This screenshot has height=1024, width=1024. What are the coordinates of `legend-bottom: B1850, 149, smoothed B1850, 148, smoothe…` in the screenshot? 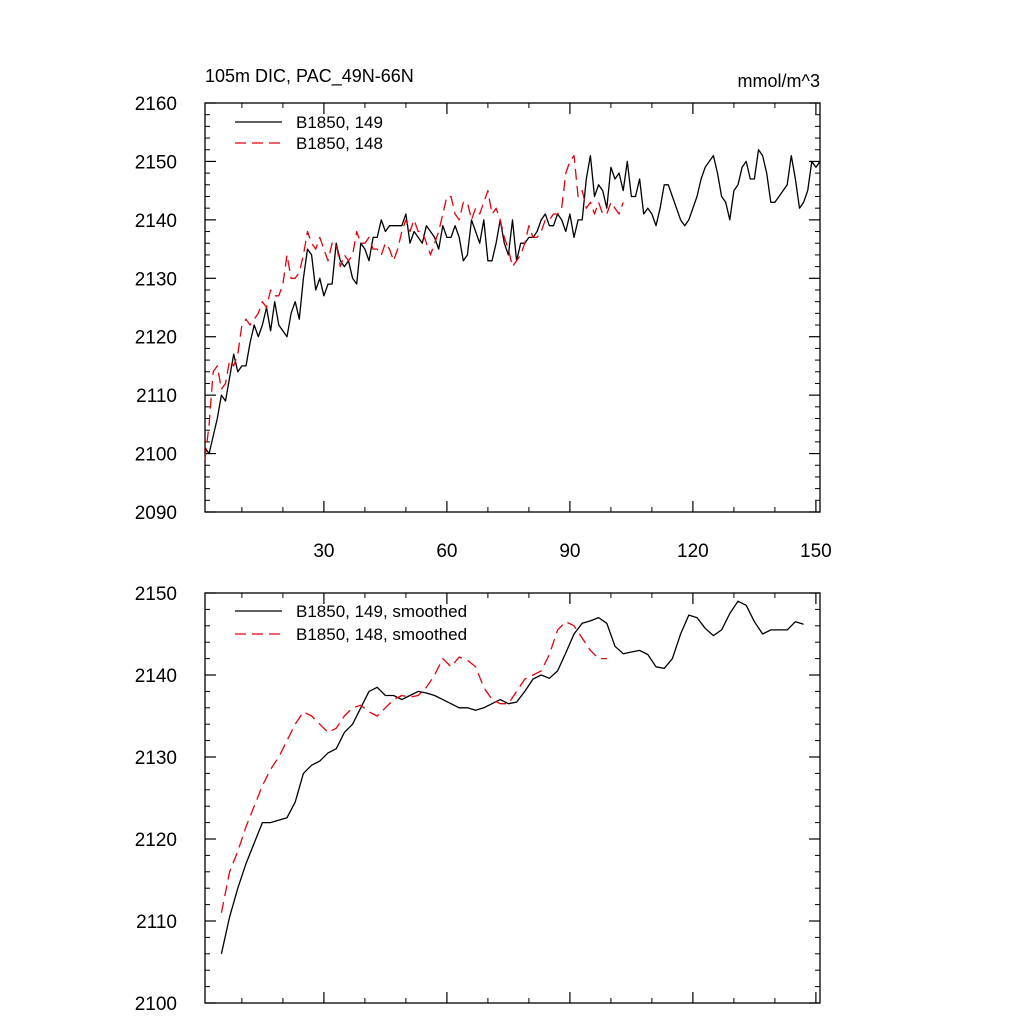 It's located at (351, 623).